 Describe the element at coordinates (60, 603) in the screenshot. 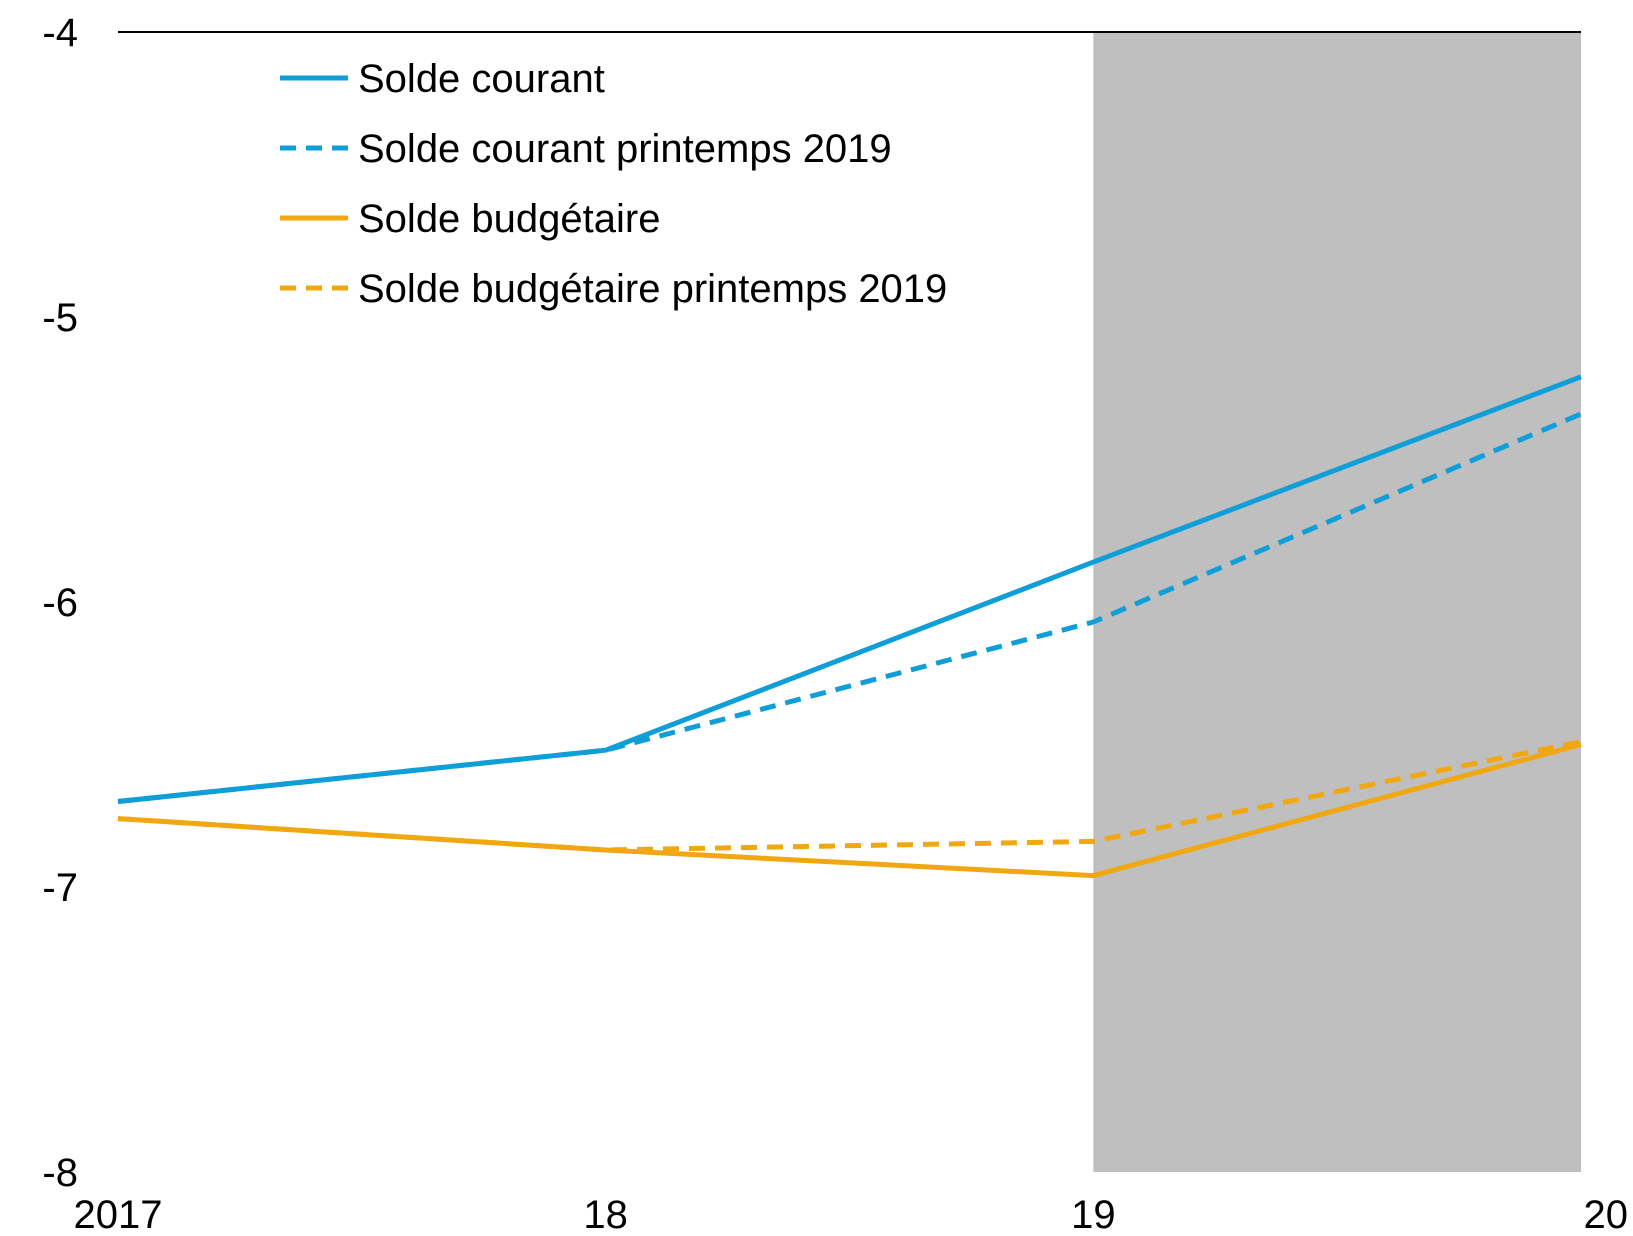

I see `y-tick-label: -6` at that location.